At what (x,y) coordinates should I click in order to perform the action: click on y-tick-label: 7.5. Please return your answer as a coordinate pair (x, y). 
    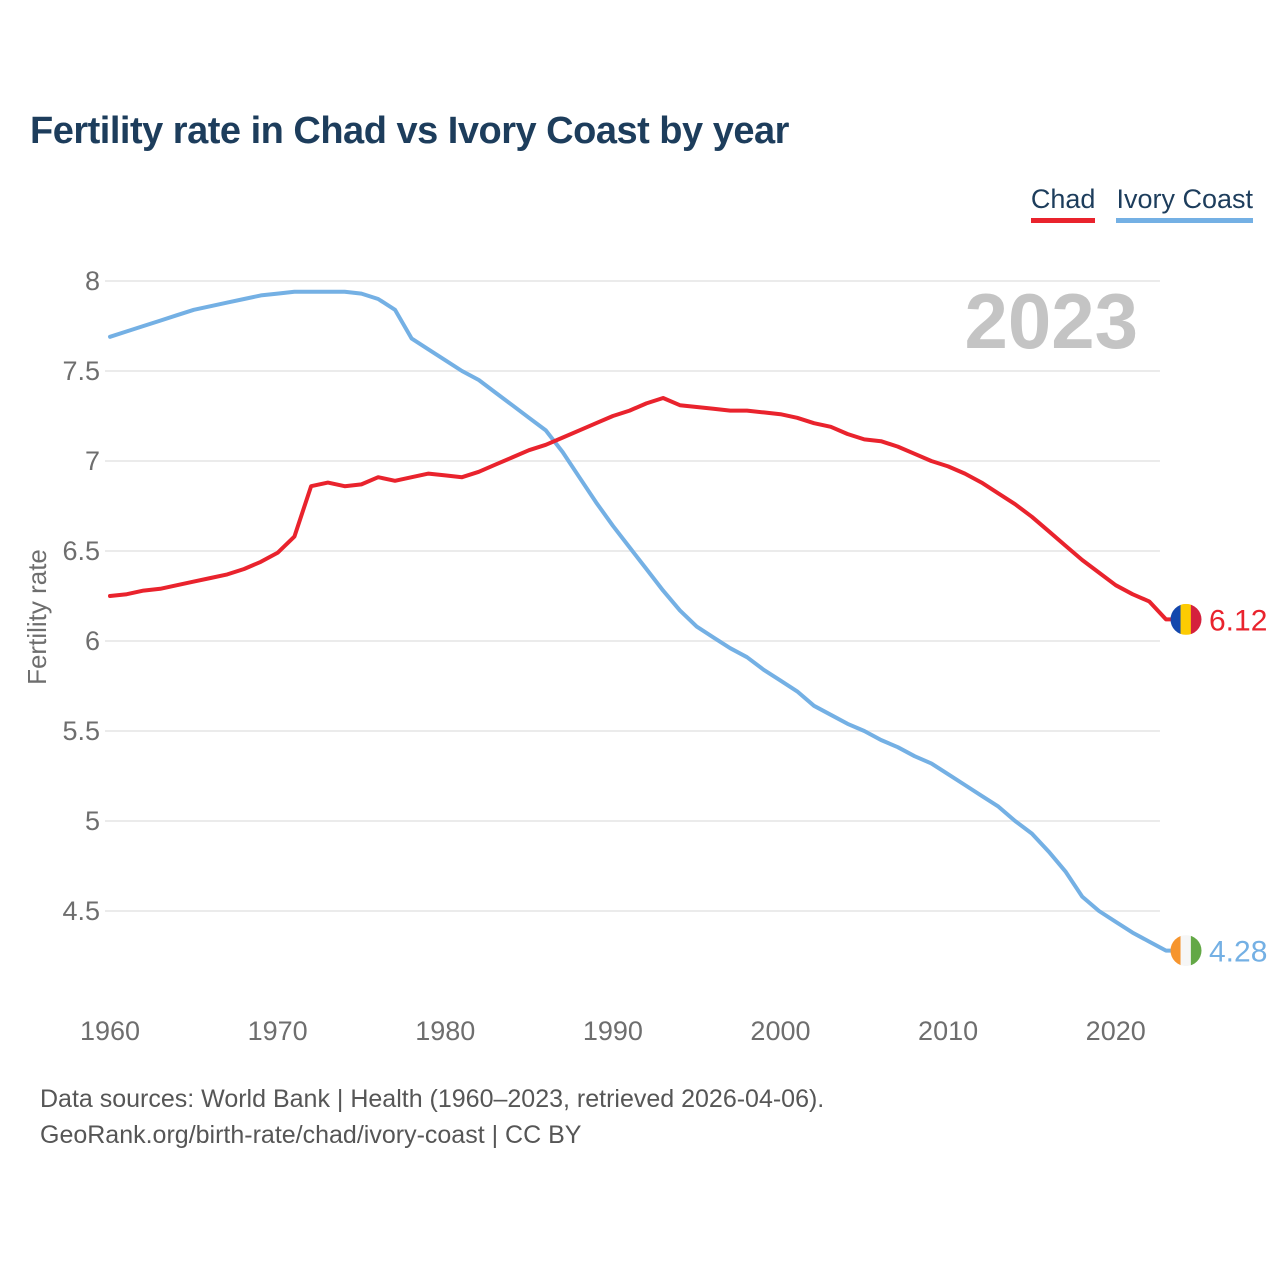
    Looking at the image, I should click on (81, 371).